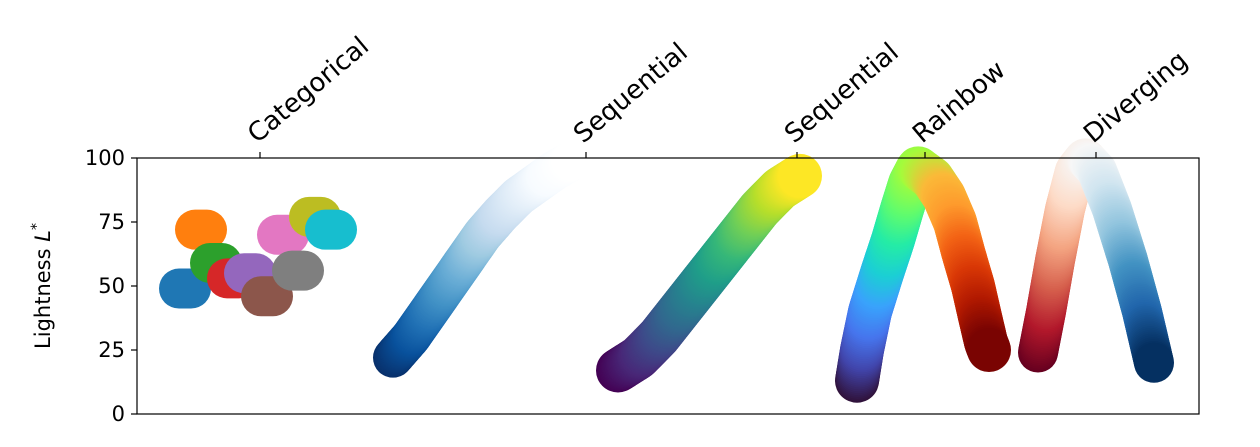  What do you see at coordinates (572, 160) in the screenshot?
I see `sequential-blues-stroke-segment` at bounding box center [572, 160].